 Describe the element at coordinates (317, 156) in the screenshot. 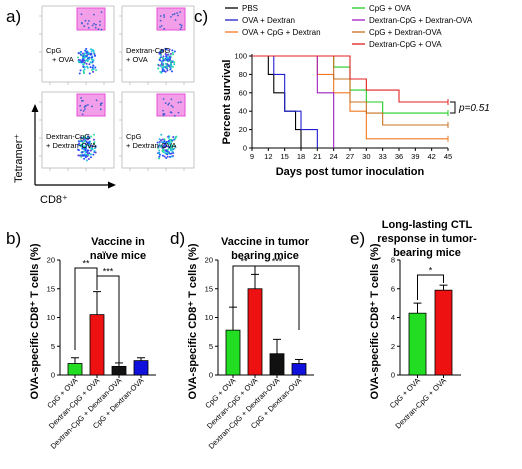

I see `survival-x-tick-label: 21` at that location.